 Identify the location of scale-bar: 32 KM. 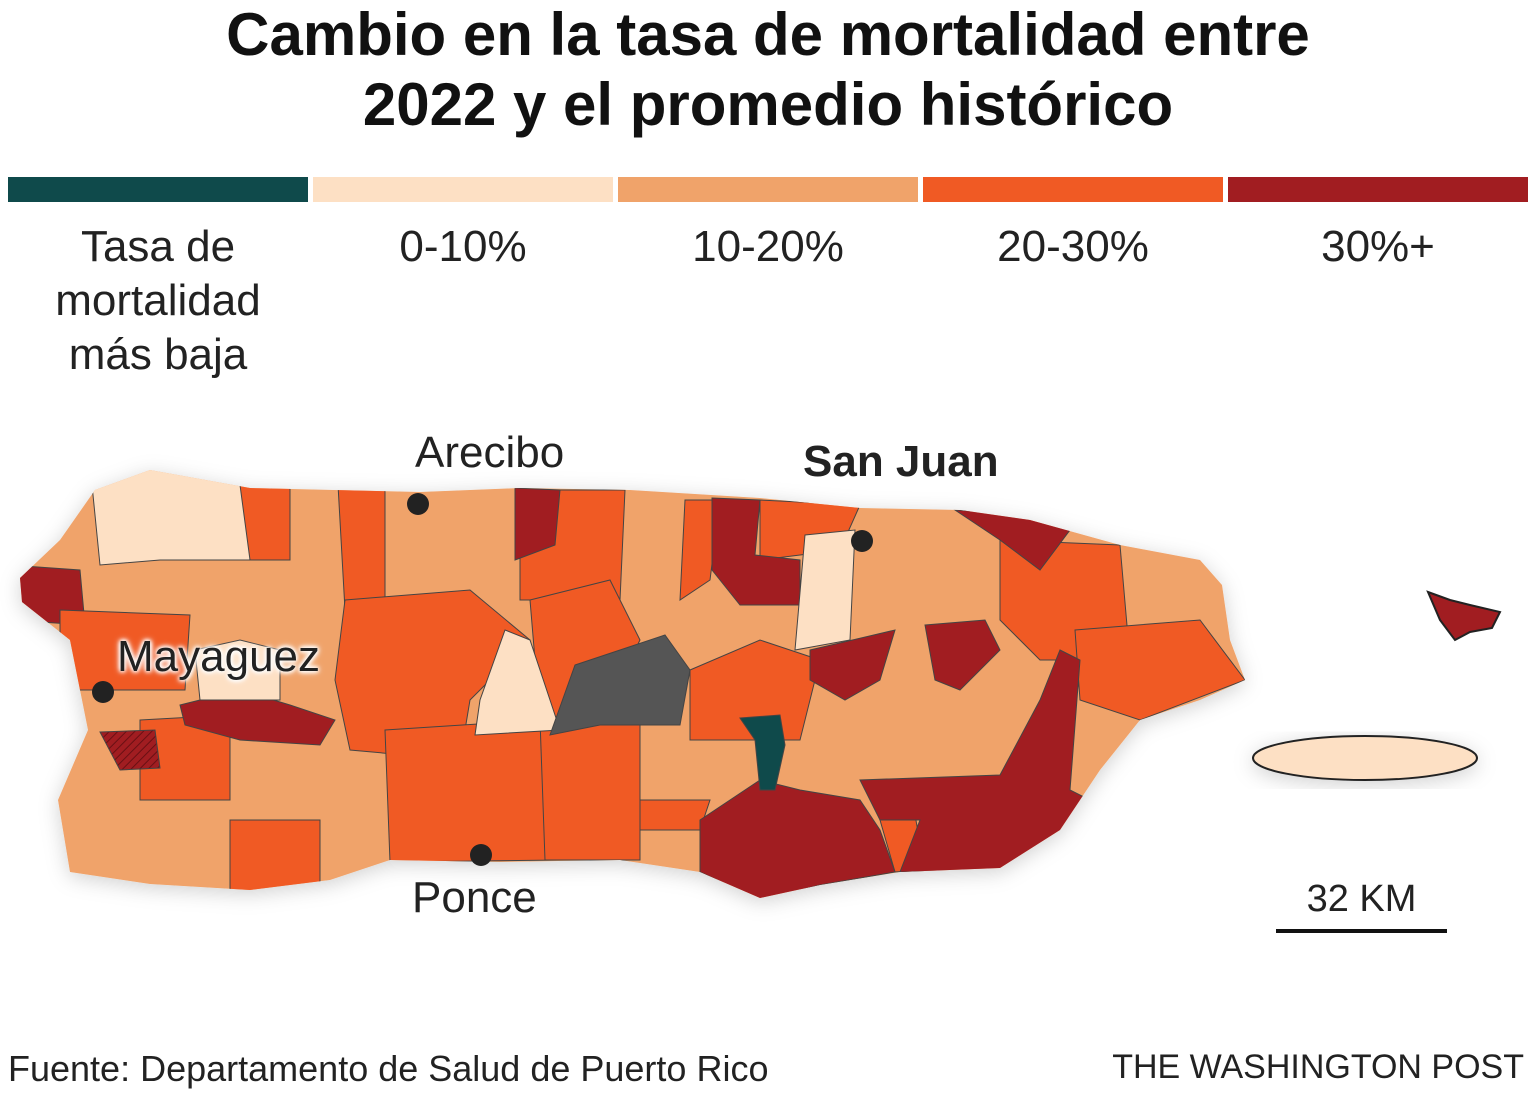
(1361, 905).